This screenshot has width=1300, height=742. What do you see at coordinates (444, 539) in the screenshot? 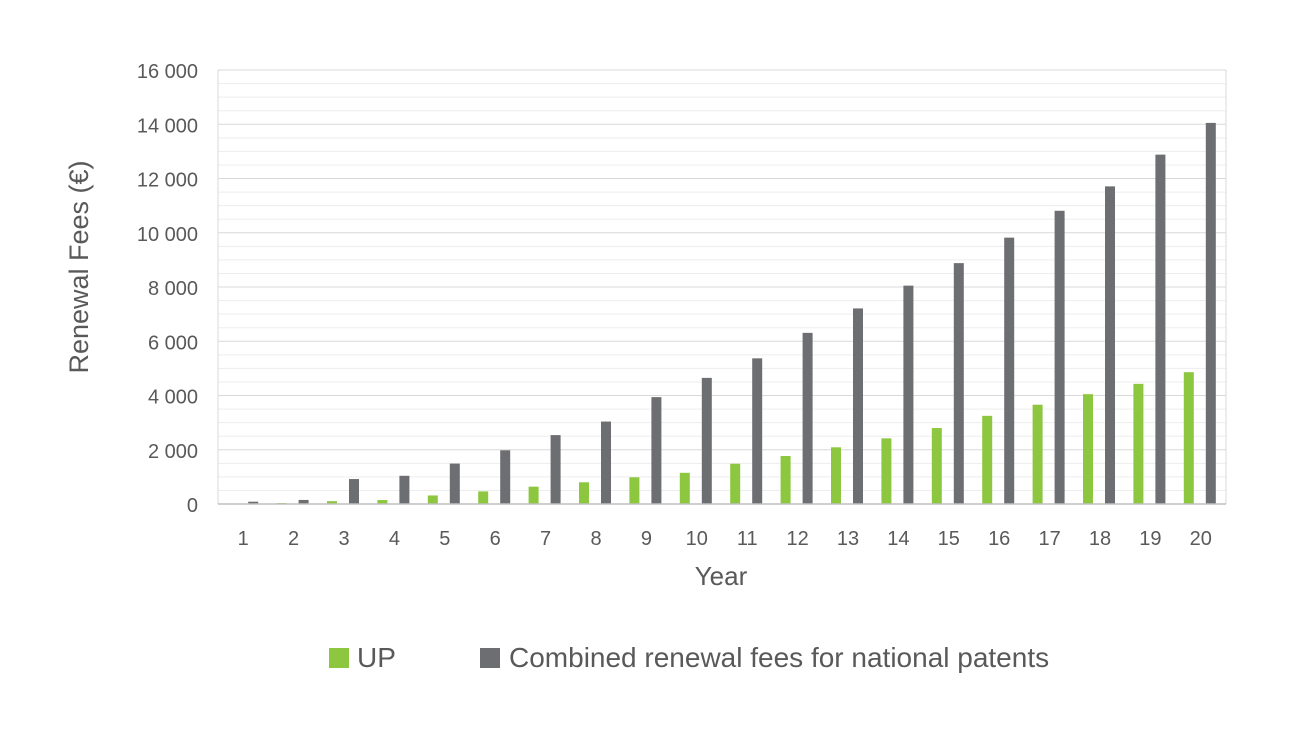
I see `x-tick-label: 5` at bounding box center [444, 539].